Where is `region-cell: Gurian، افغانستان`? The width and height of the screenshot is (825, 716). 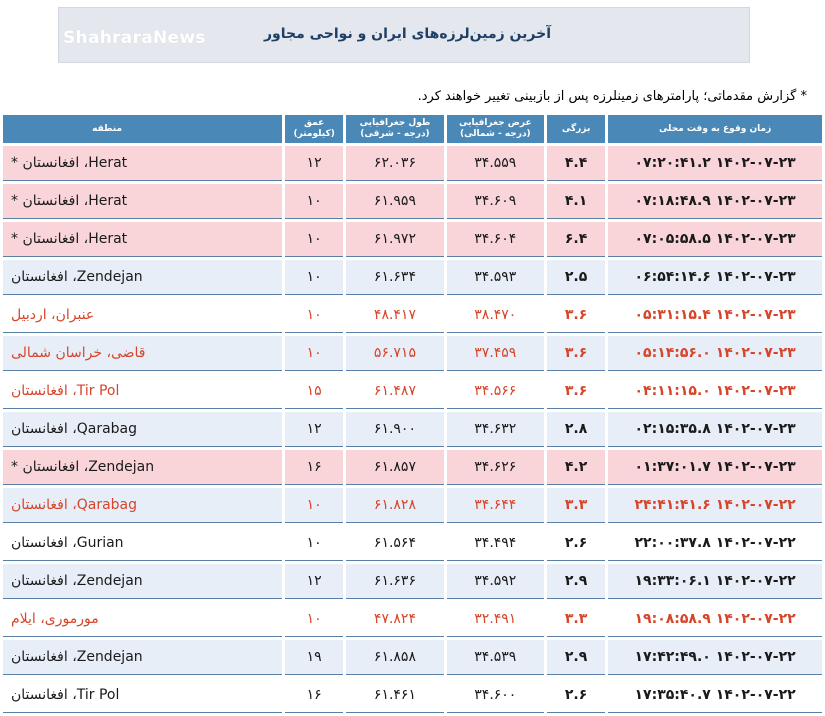 region-cell: Gurian، افغانستان is located at coordinates (143, 543).